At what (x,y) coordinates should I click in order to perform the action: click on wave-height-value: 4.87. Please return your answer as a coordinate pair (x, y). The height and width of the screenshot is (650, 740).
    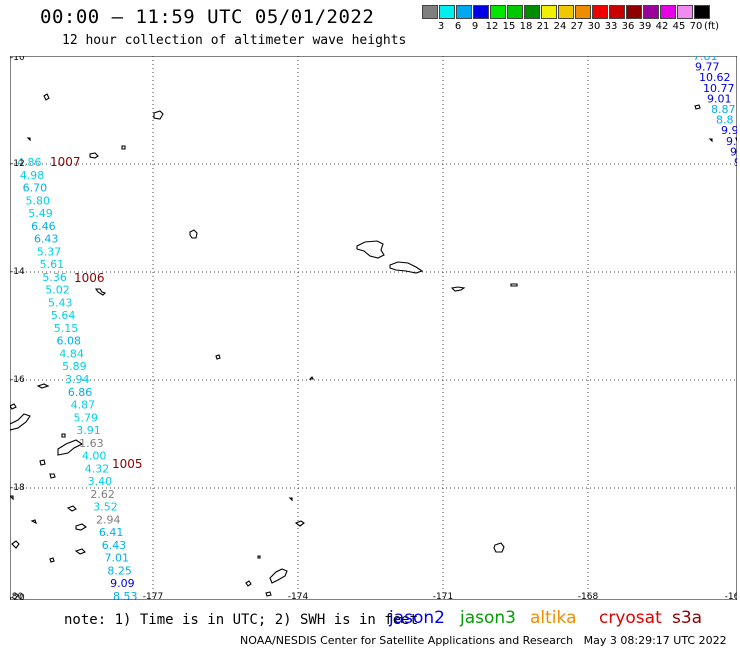
    Looking at the image, I should click on (83, 405).